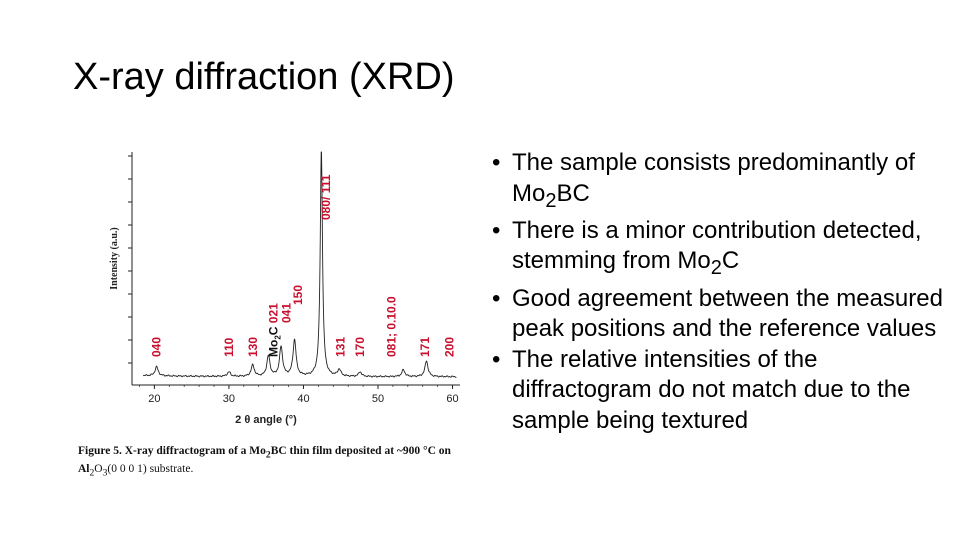 The width and height of the screenshot is (960, 540). Describe the element at coordinates (573, 193) in the screenshot. I see `bullet-text-tail: BC` at that location.